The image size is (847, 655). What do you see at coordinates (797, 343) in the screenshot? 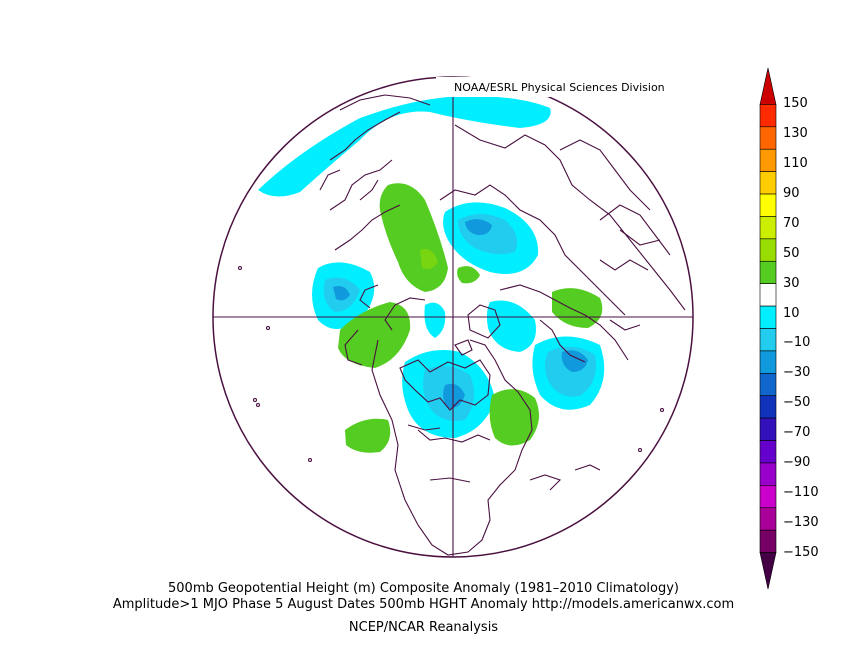
I see `legend-tick-label: −10` at bounding box center [797, 343].